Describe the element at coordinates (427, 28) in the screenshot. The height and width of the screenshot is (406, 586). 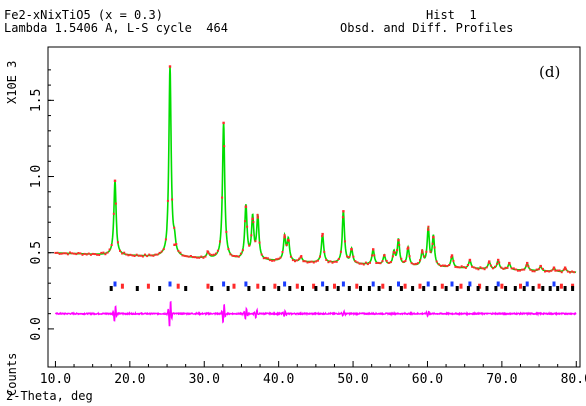
I see `profile-subtitle: Obsd. and Diff. Profiles` at that location.